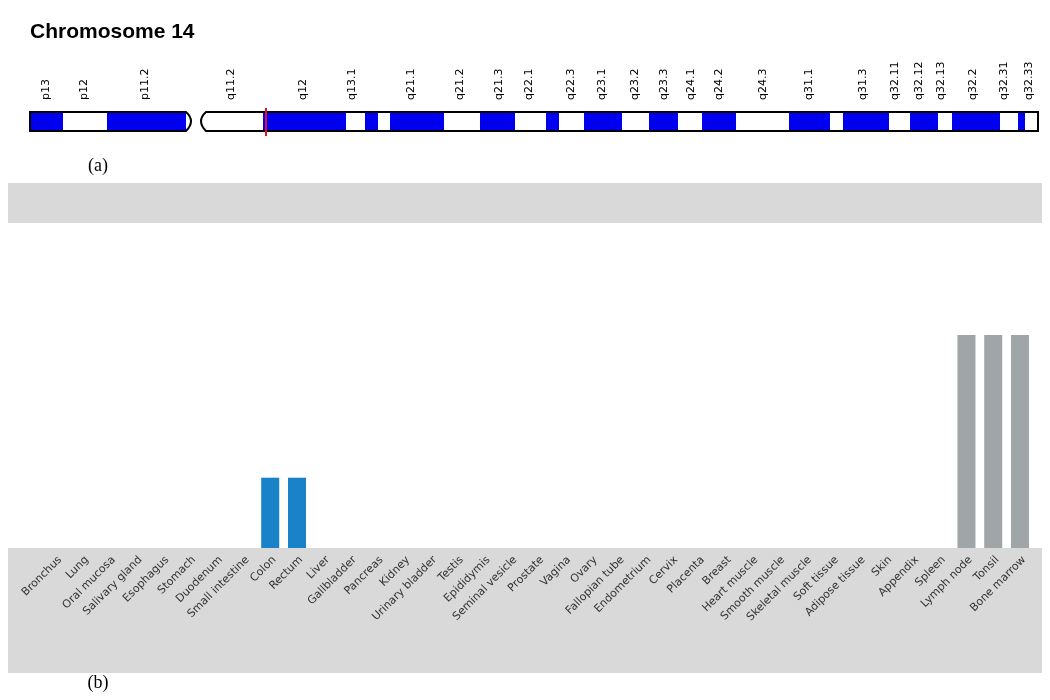 The image size is (1050, 700). What do you see at coordinates (459, 84) in the screenshot?
I see `category-label: q21.2` at bounding box center [459, 84].